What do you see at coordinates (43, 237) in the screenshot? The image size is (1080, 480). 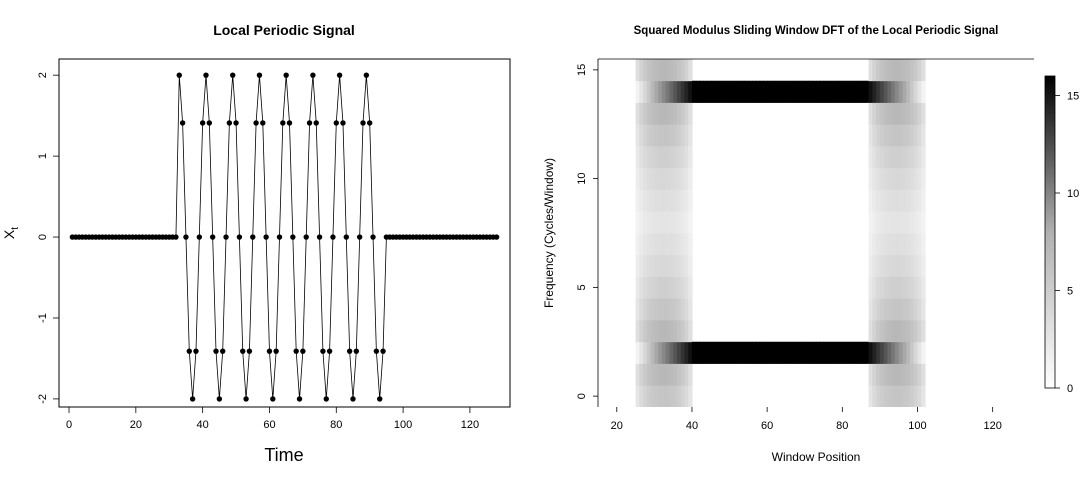 I see `y-tick-label: 0` at bounding box center [43, 237].